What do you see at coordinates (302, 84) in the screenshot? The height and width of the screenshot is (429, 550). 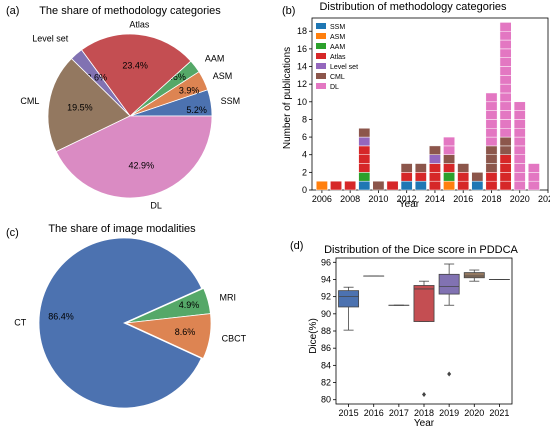 I see `y-tick-label: 12` at bounding box center [302, 84].